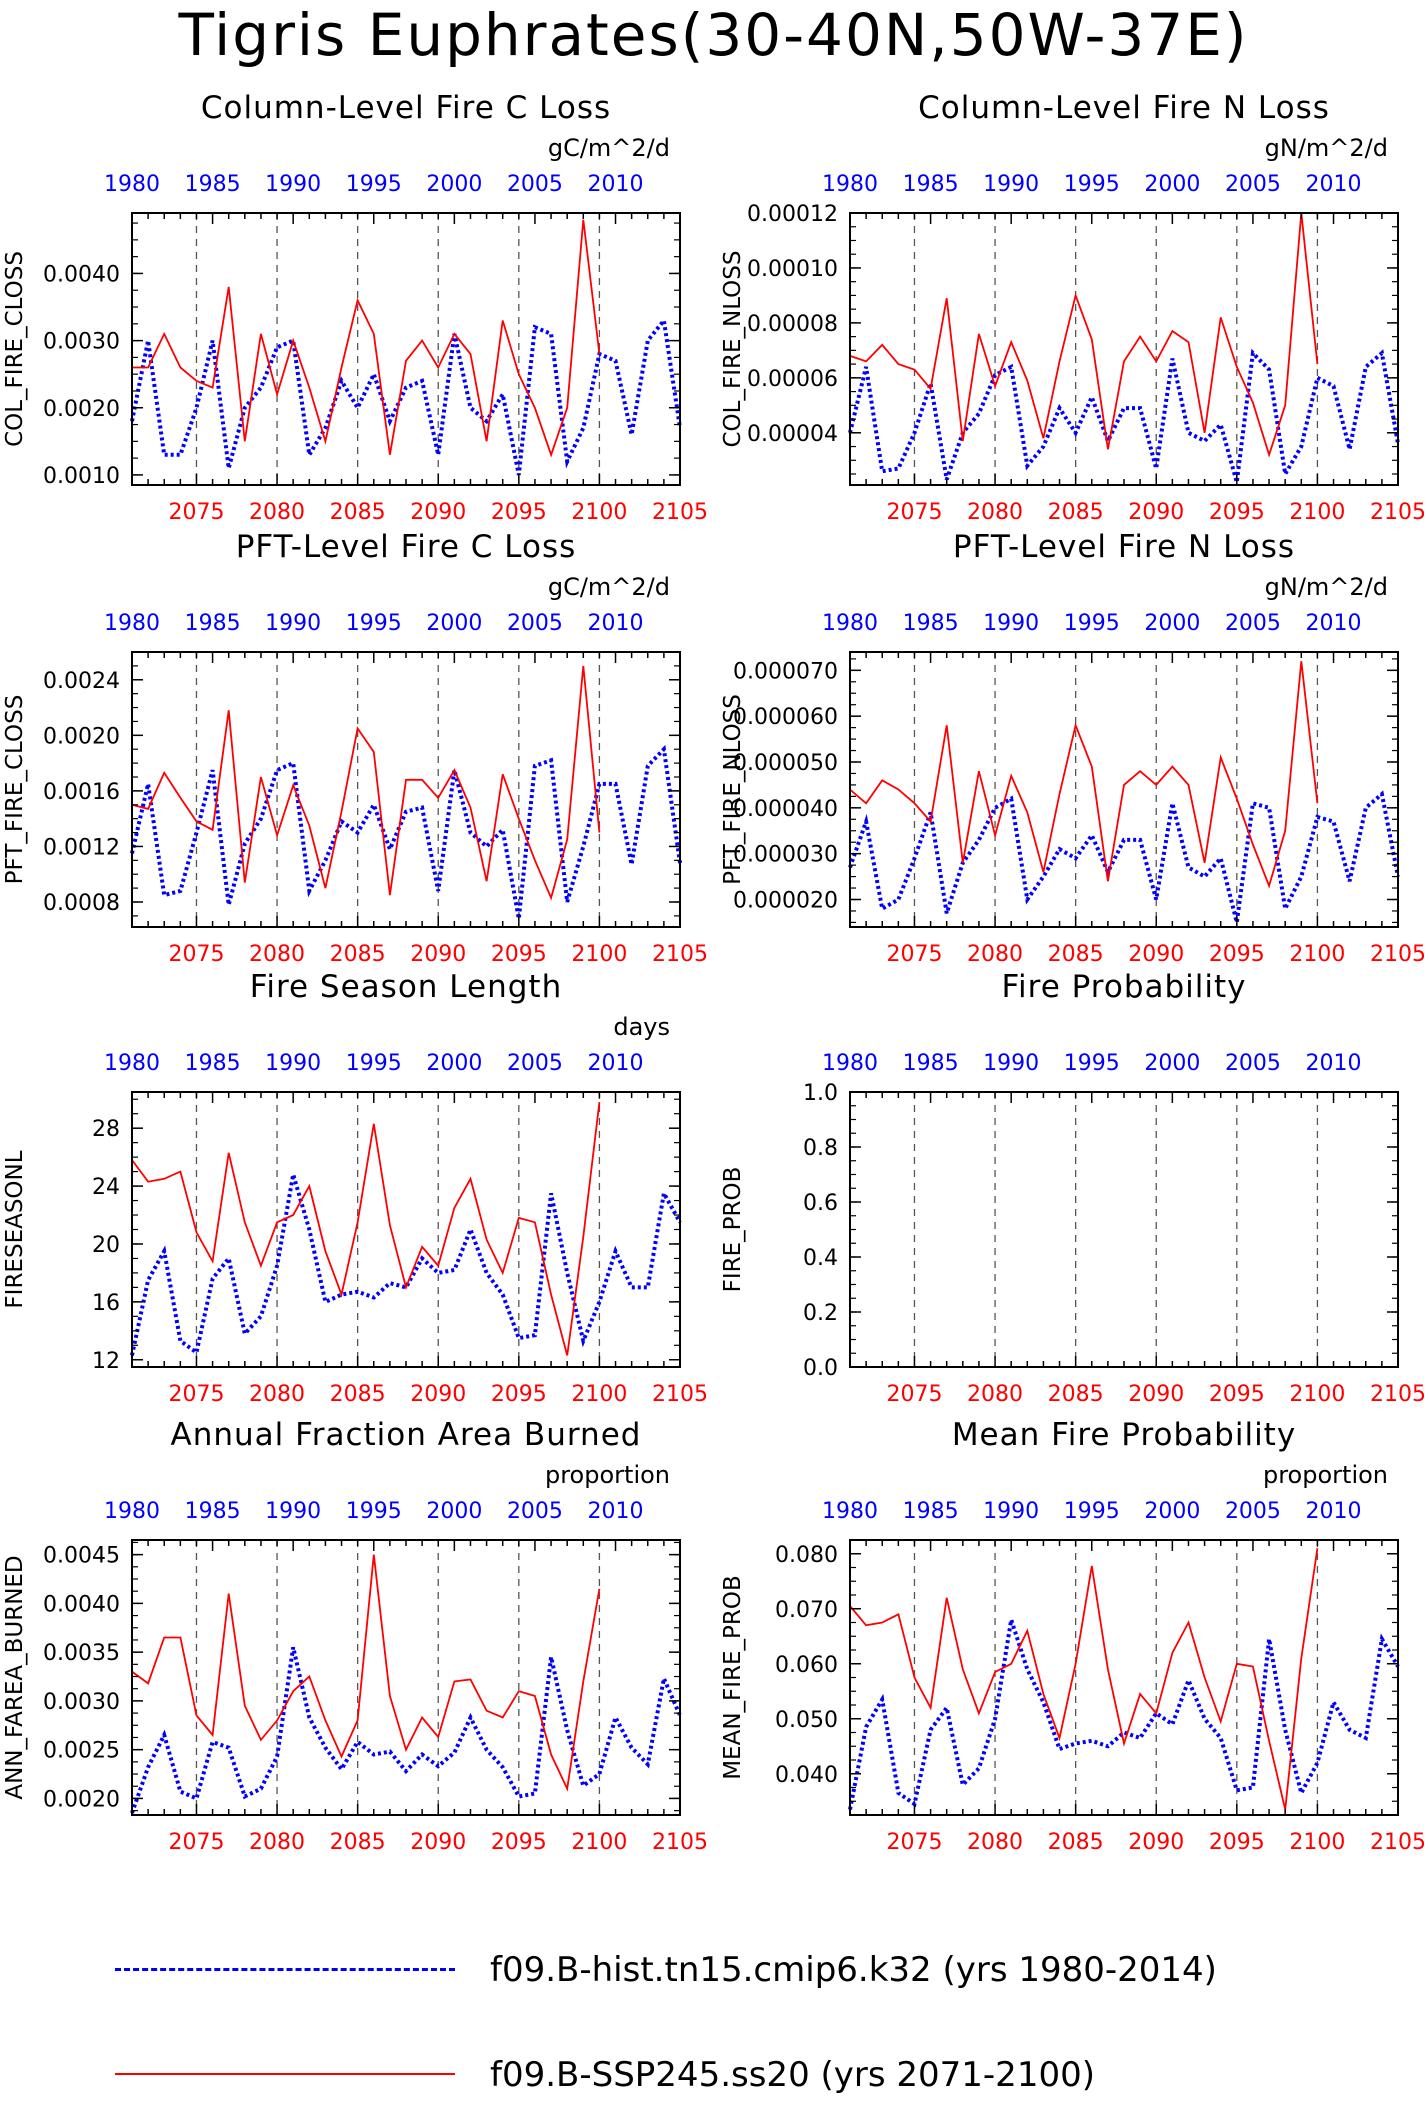  Describe the element at coordinates (106, 1303) in the screenshot. I see `panel-5-ytick-label: 16` at that location.